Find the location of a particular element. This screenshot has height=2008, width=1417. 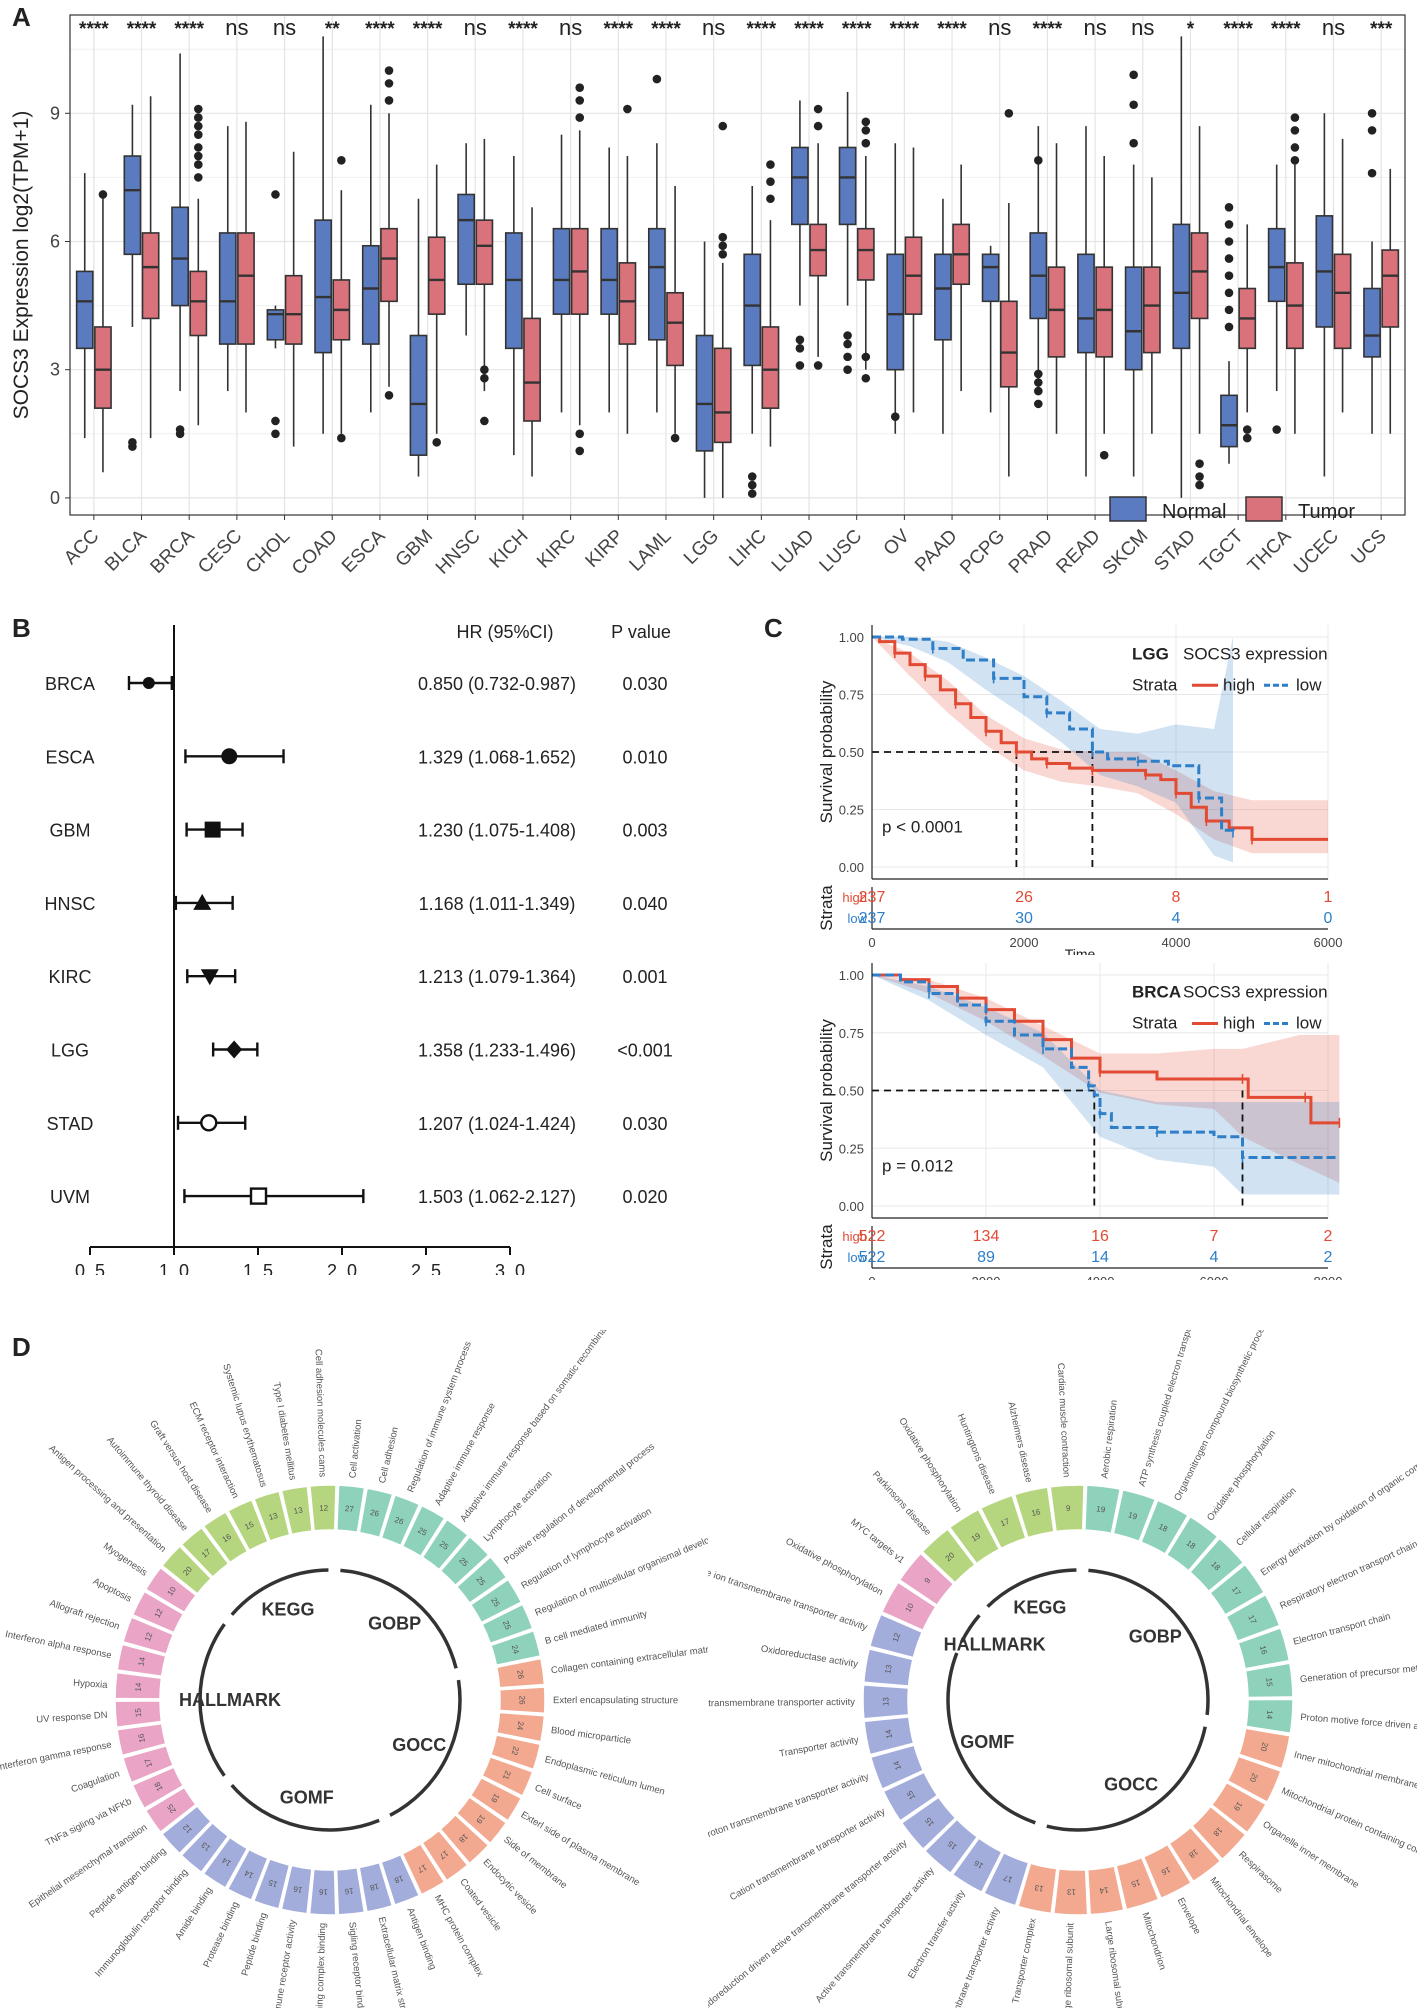

term-label: MYC targets v1 is located at coordinates (877, 1541).